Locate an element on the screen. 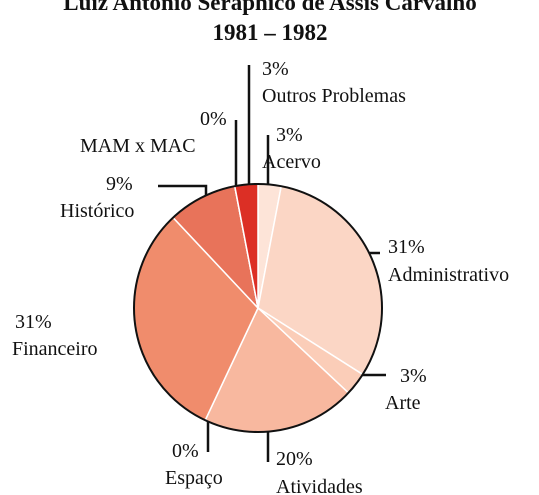 This screenshot has width=539, height=495. legend-label: Espaço is located at coordinates (194, 478).